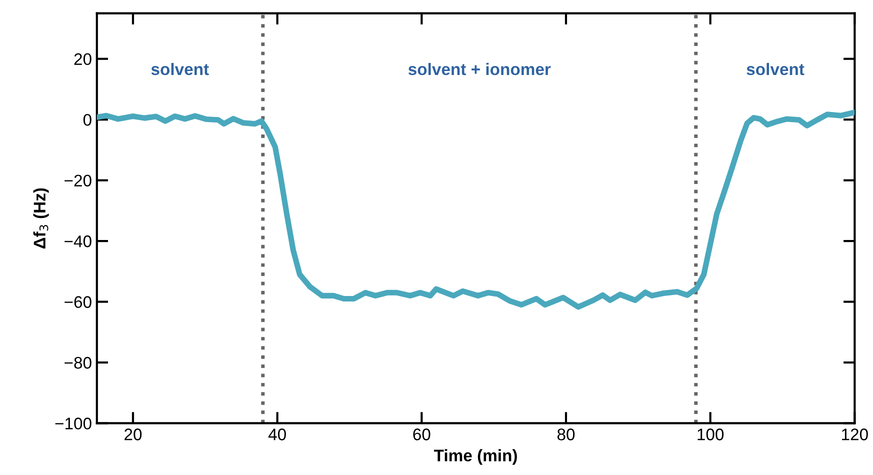  I want to click on y-tick-label: 20, so click(83, 59).